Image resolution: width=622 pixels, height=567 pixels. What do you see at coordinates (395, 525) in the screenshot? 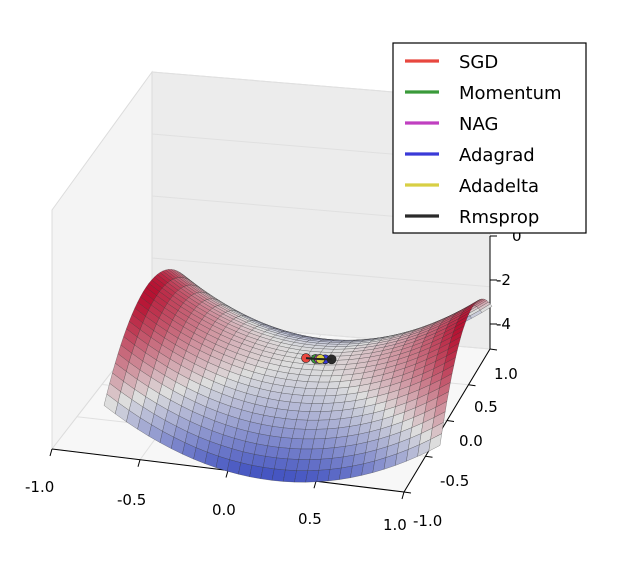
I see `x-tick-label: 1.0` at bounding box center [395, 525].